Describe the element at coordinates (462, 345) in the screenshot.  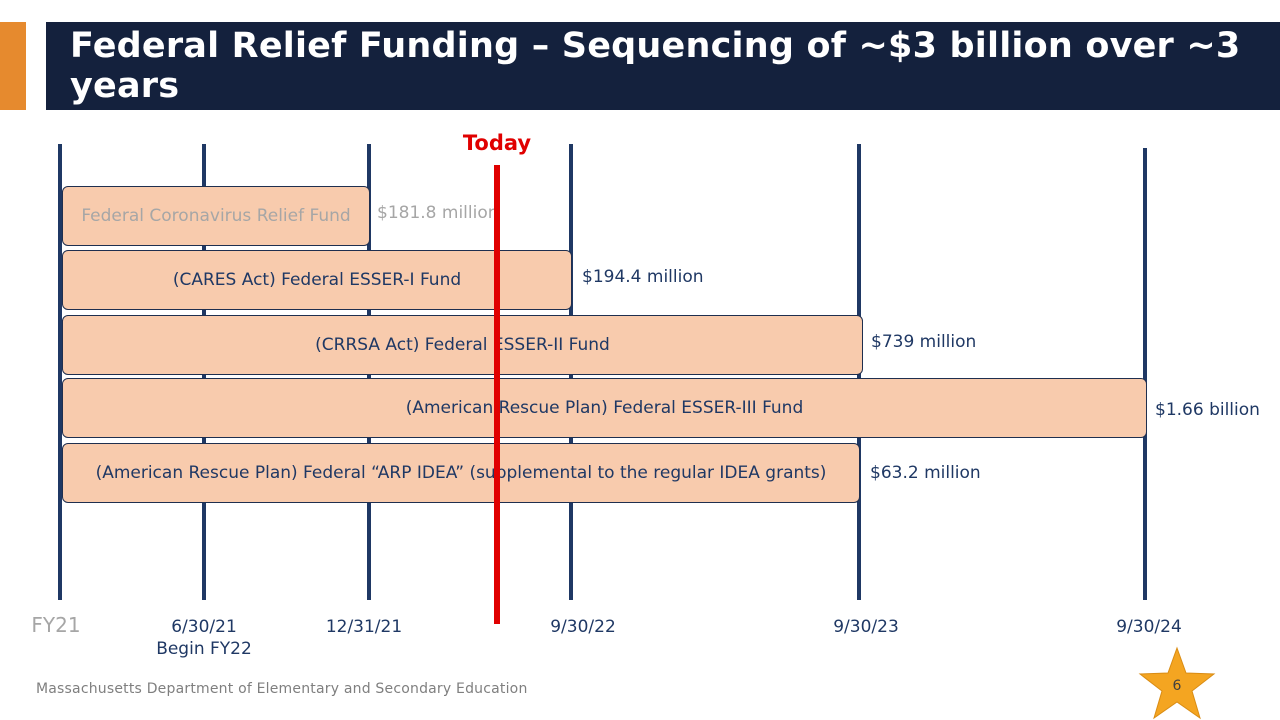
I see `fund-bar-esser-2: (CRRSA Act) Federal ESSER-II Fund` at that location.